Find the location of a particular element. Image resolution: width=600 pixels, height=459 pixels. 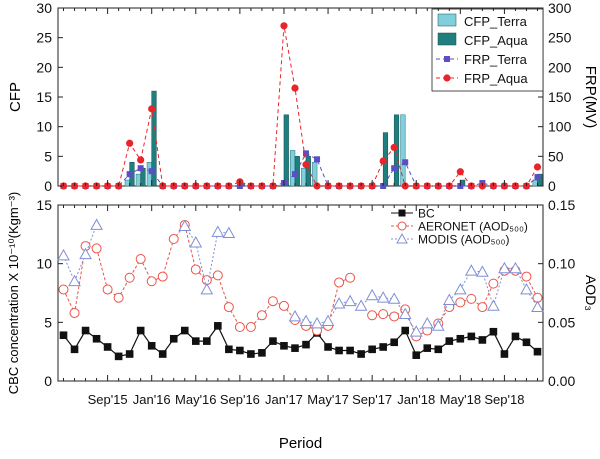

top-y2-tick-label: 200 is located at coordinates (560, 67).